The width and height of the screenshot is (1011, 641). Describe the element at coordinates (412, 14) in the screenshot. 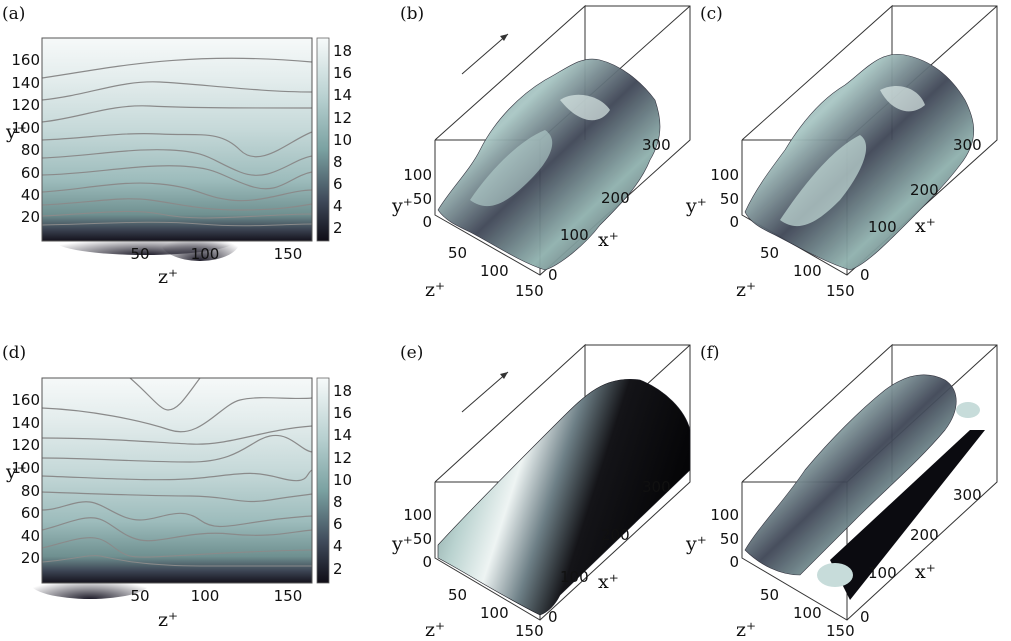

I see `panel-label-b: (b)` at that location.